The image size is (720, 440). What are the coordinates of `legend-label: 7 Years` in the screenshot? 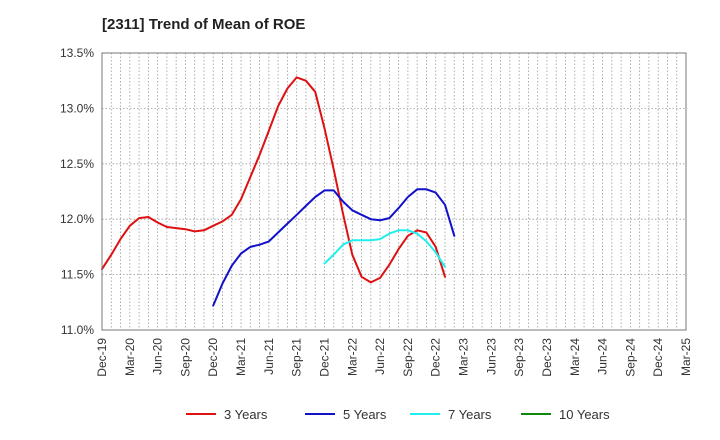 It's located at (470, 414).